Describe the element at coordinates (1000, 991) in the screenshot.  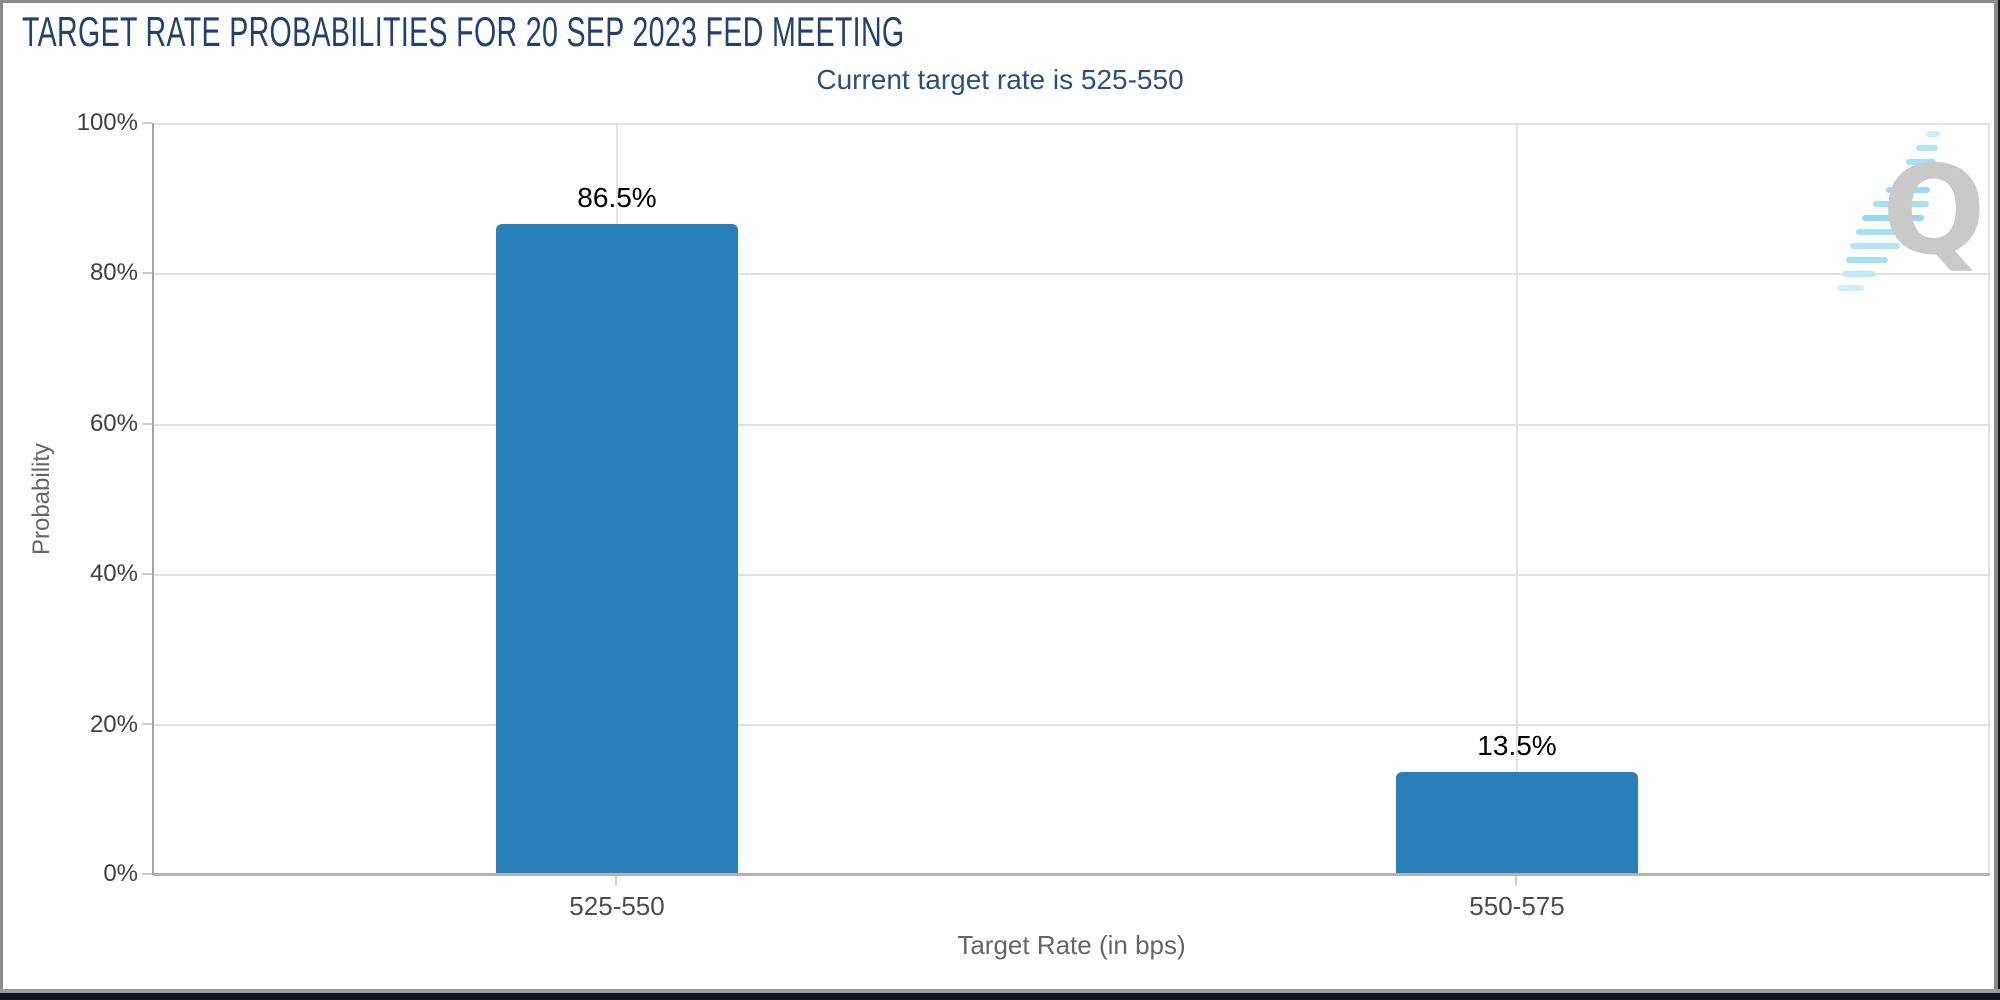
I see `frame-border-bottom` at that location.